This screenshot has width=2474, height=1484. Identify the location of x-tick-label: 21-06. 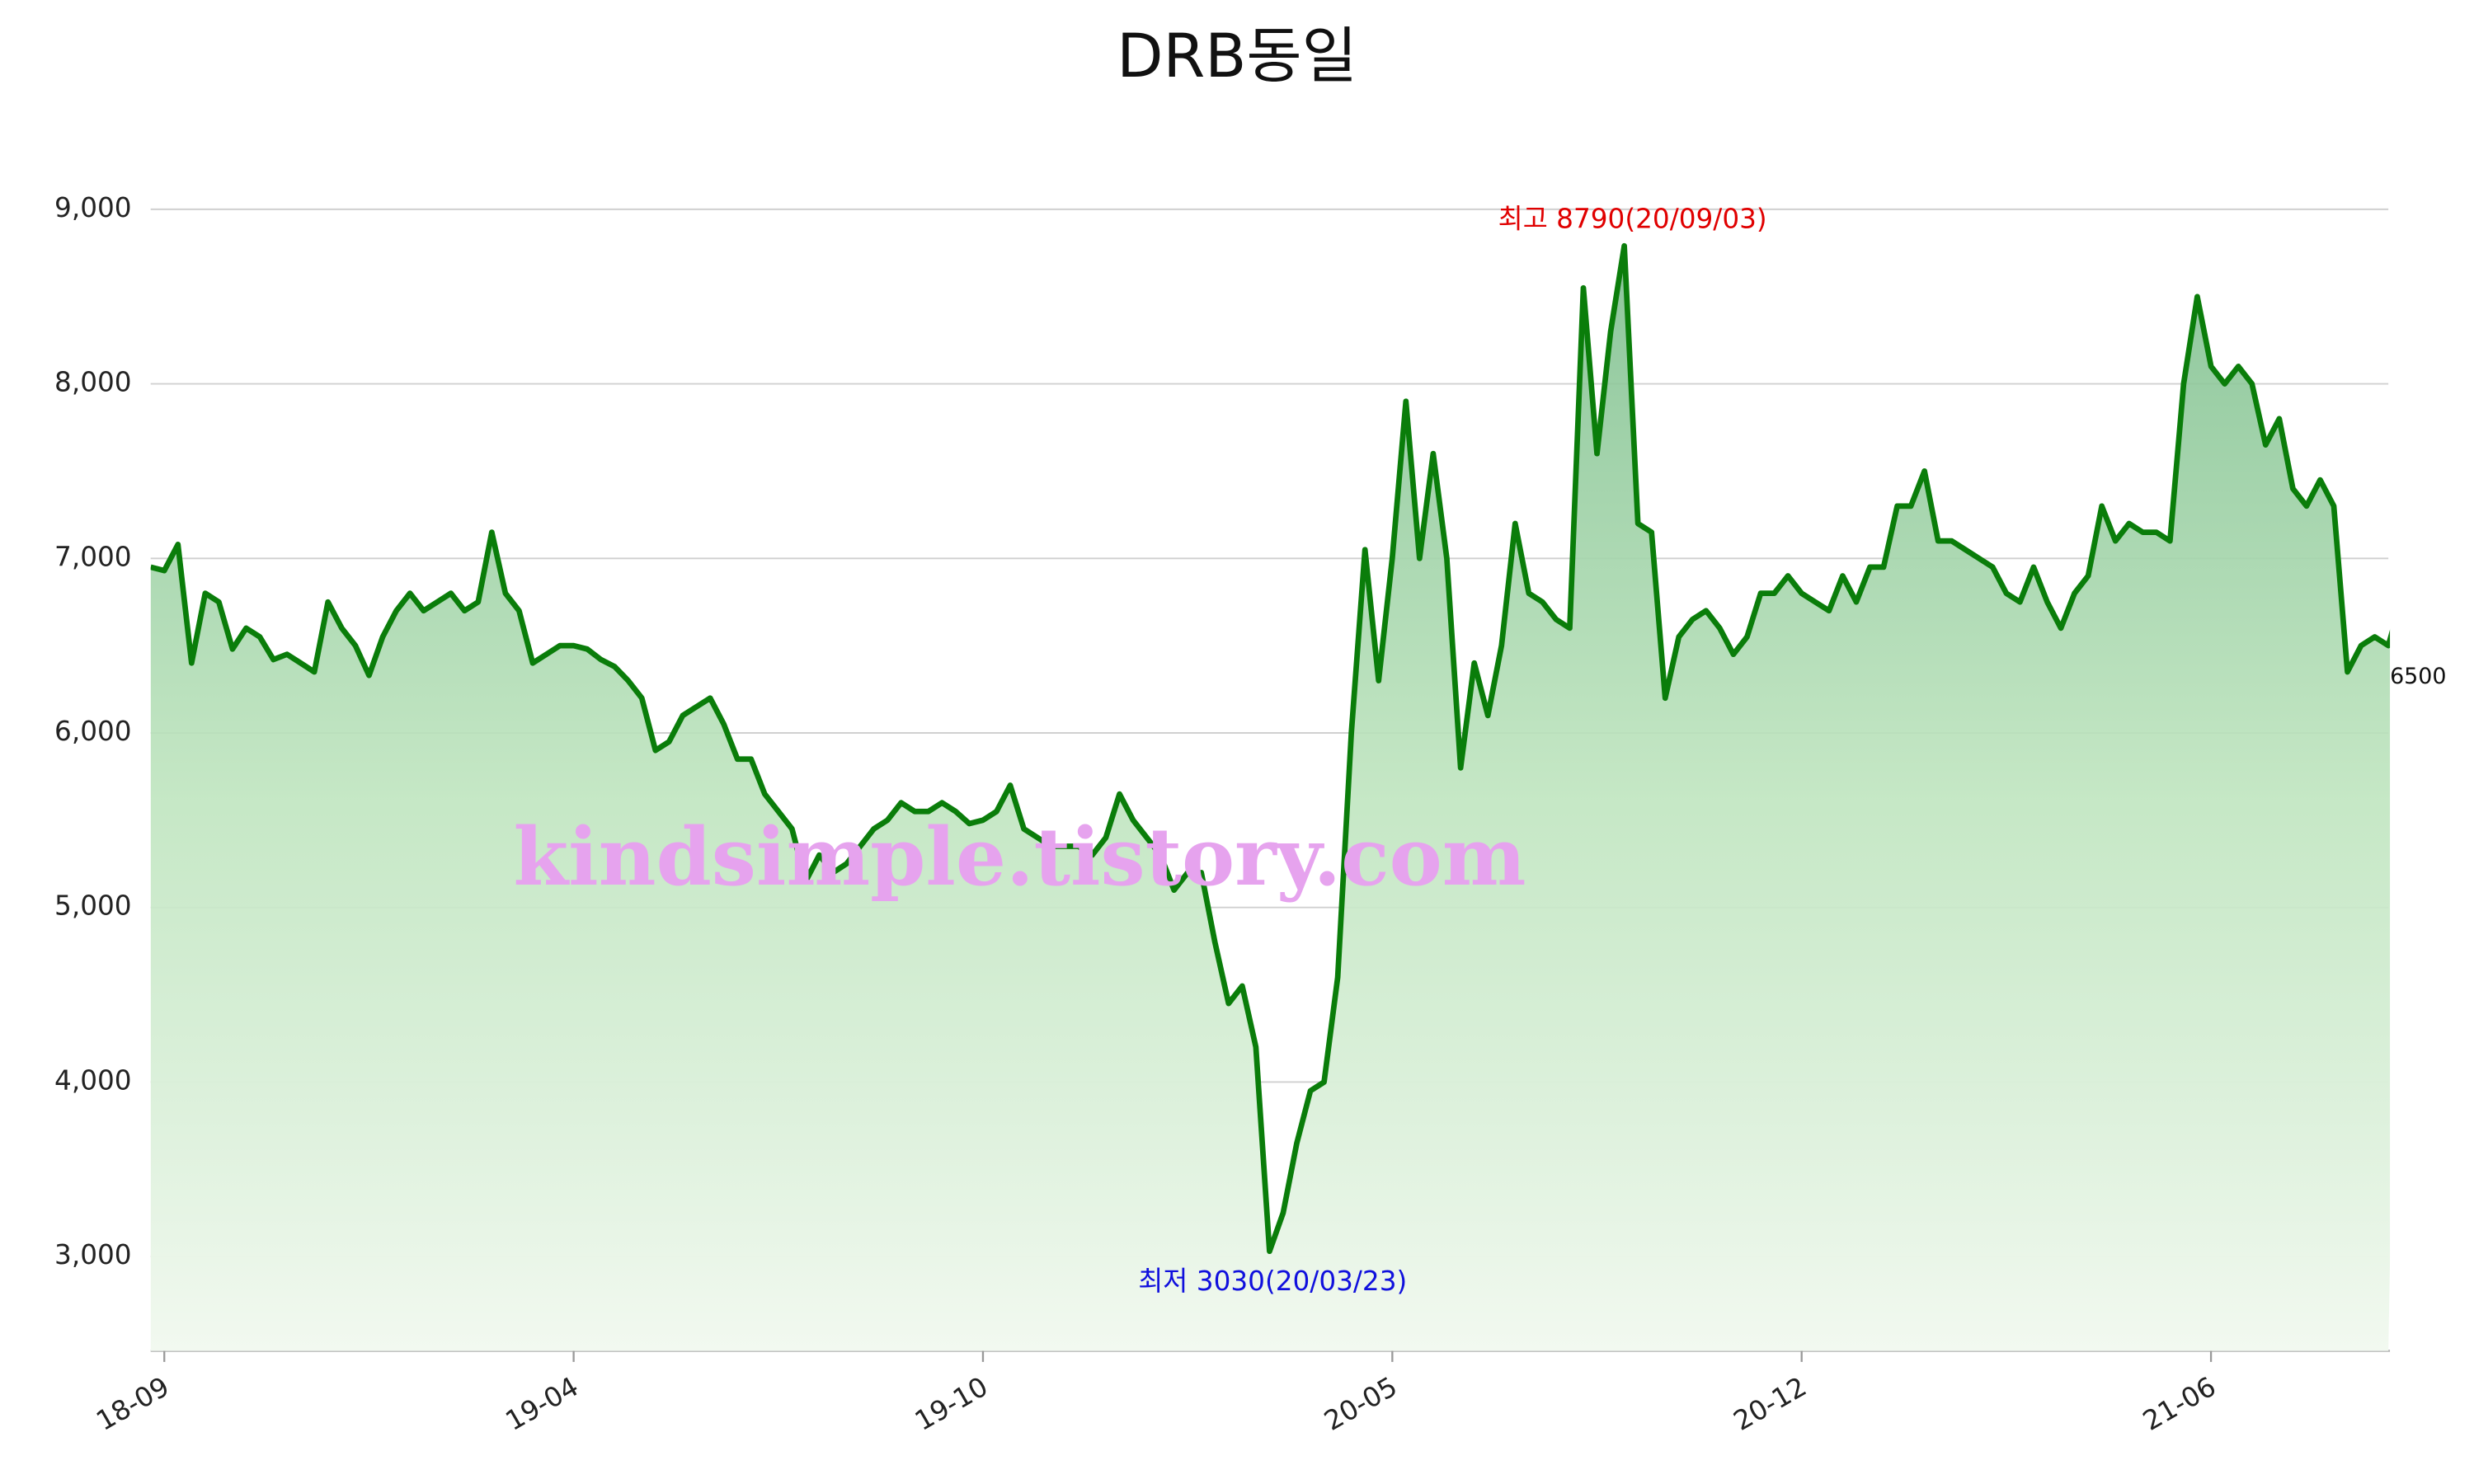
(2179, 1404).